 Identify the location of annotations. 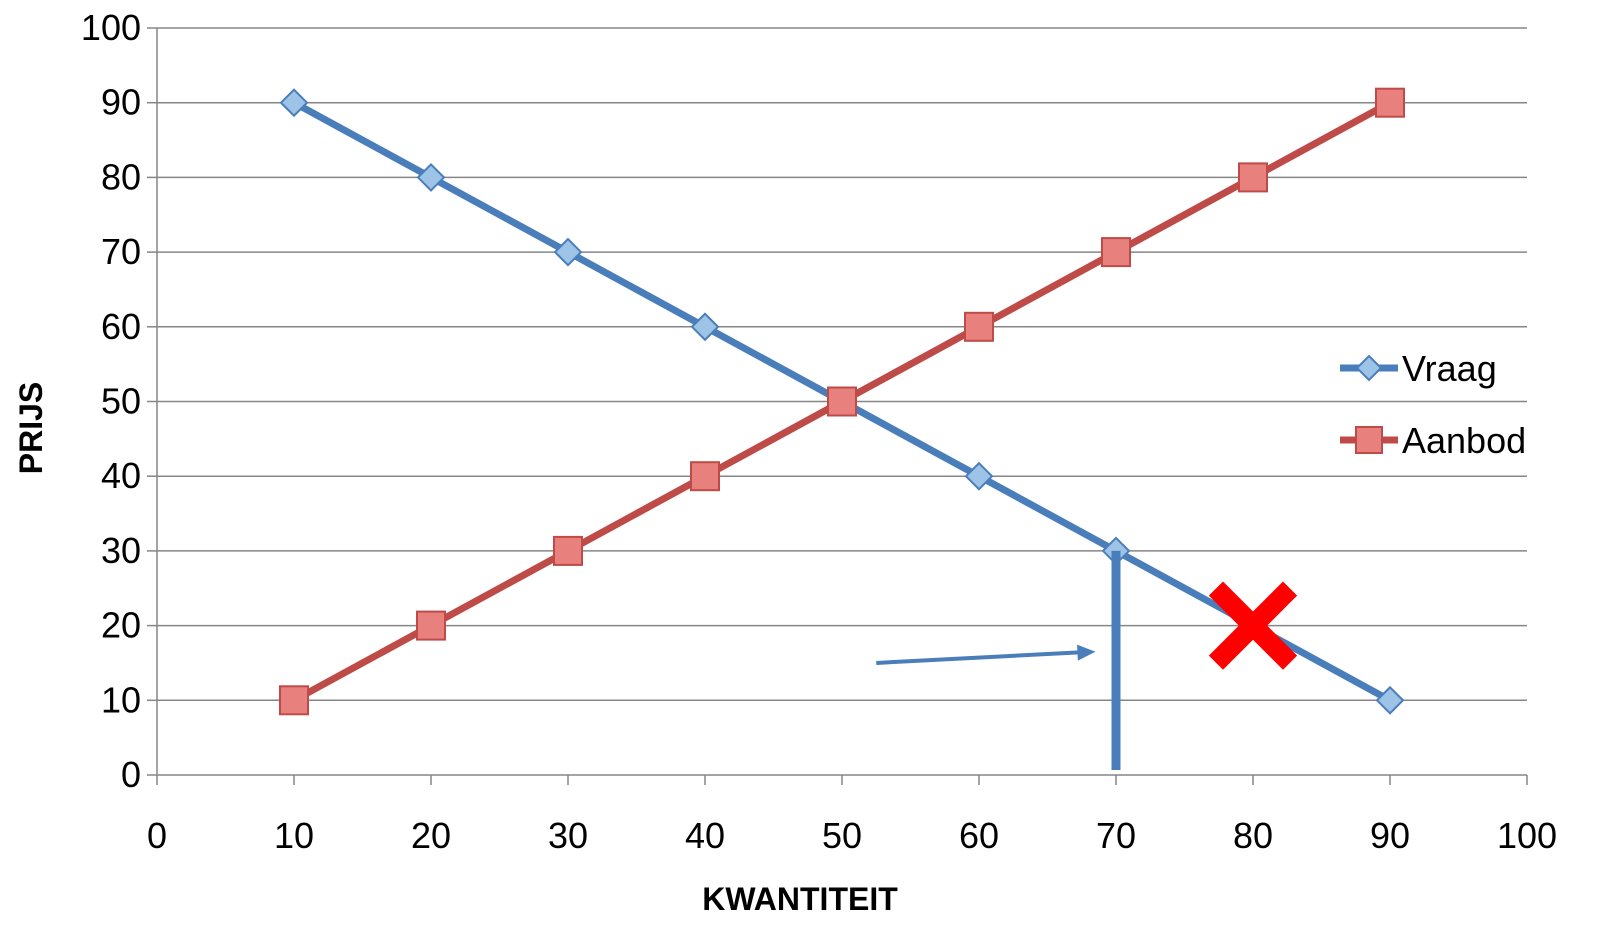
(1087, 660).